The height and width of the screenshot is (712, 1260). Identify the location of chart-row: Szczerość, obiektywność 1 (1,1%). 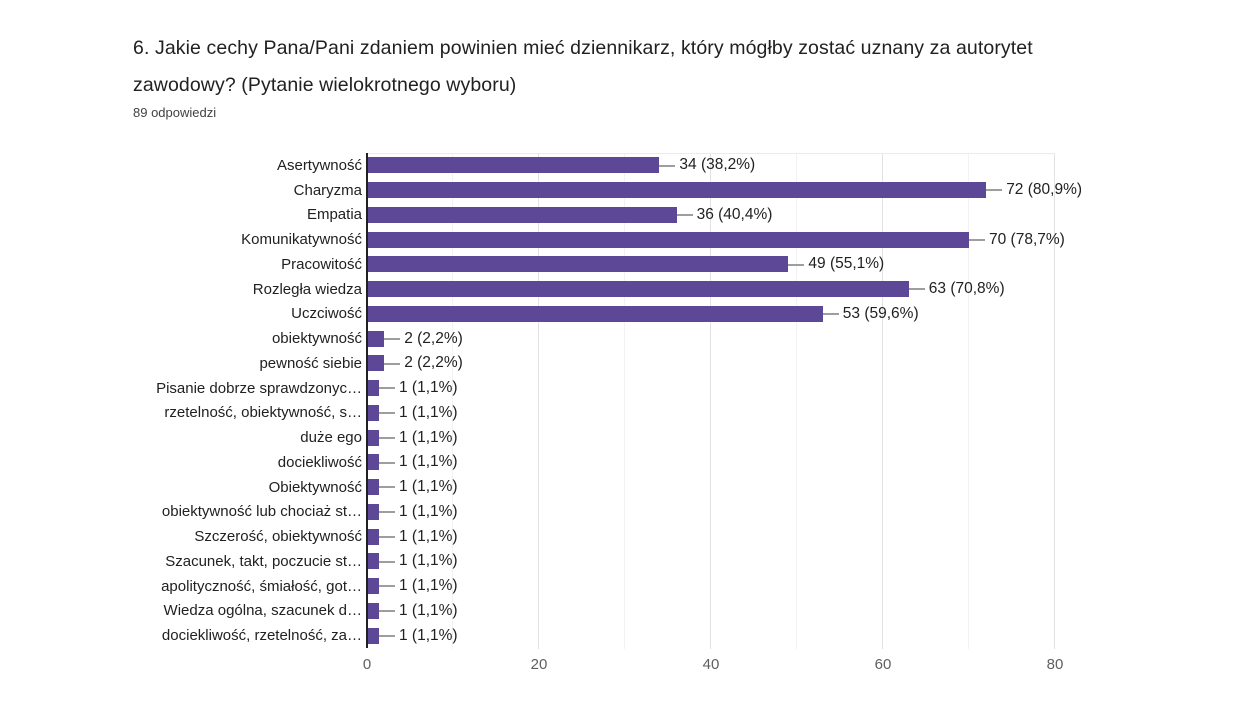
(667, 536).